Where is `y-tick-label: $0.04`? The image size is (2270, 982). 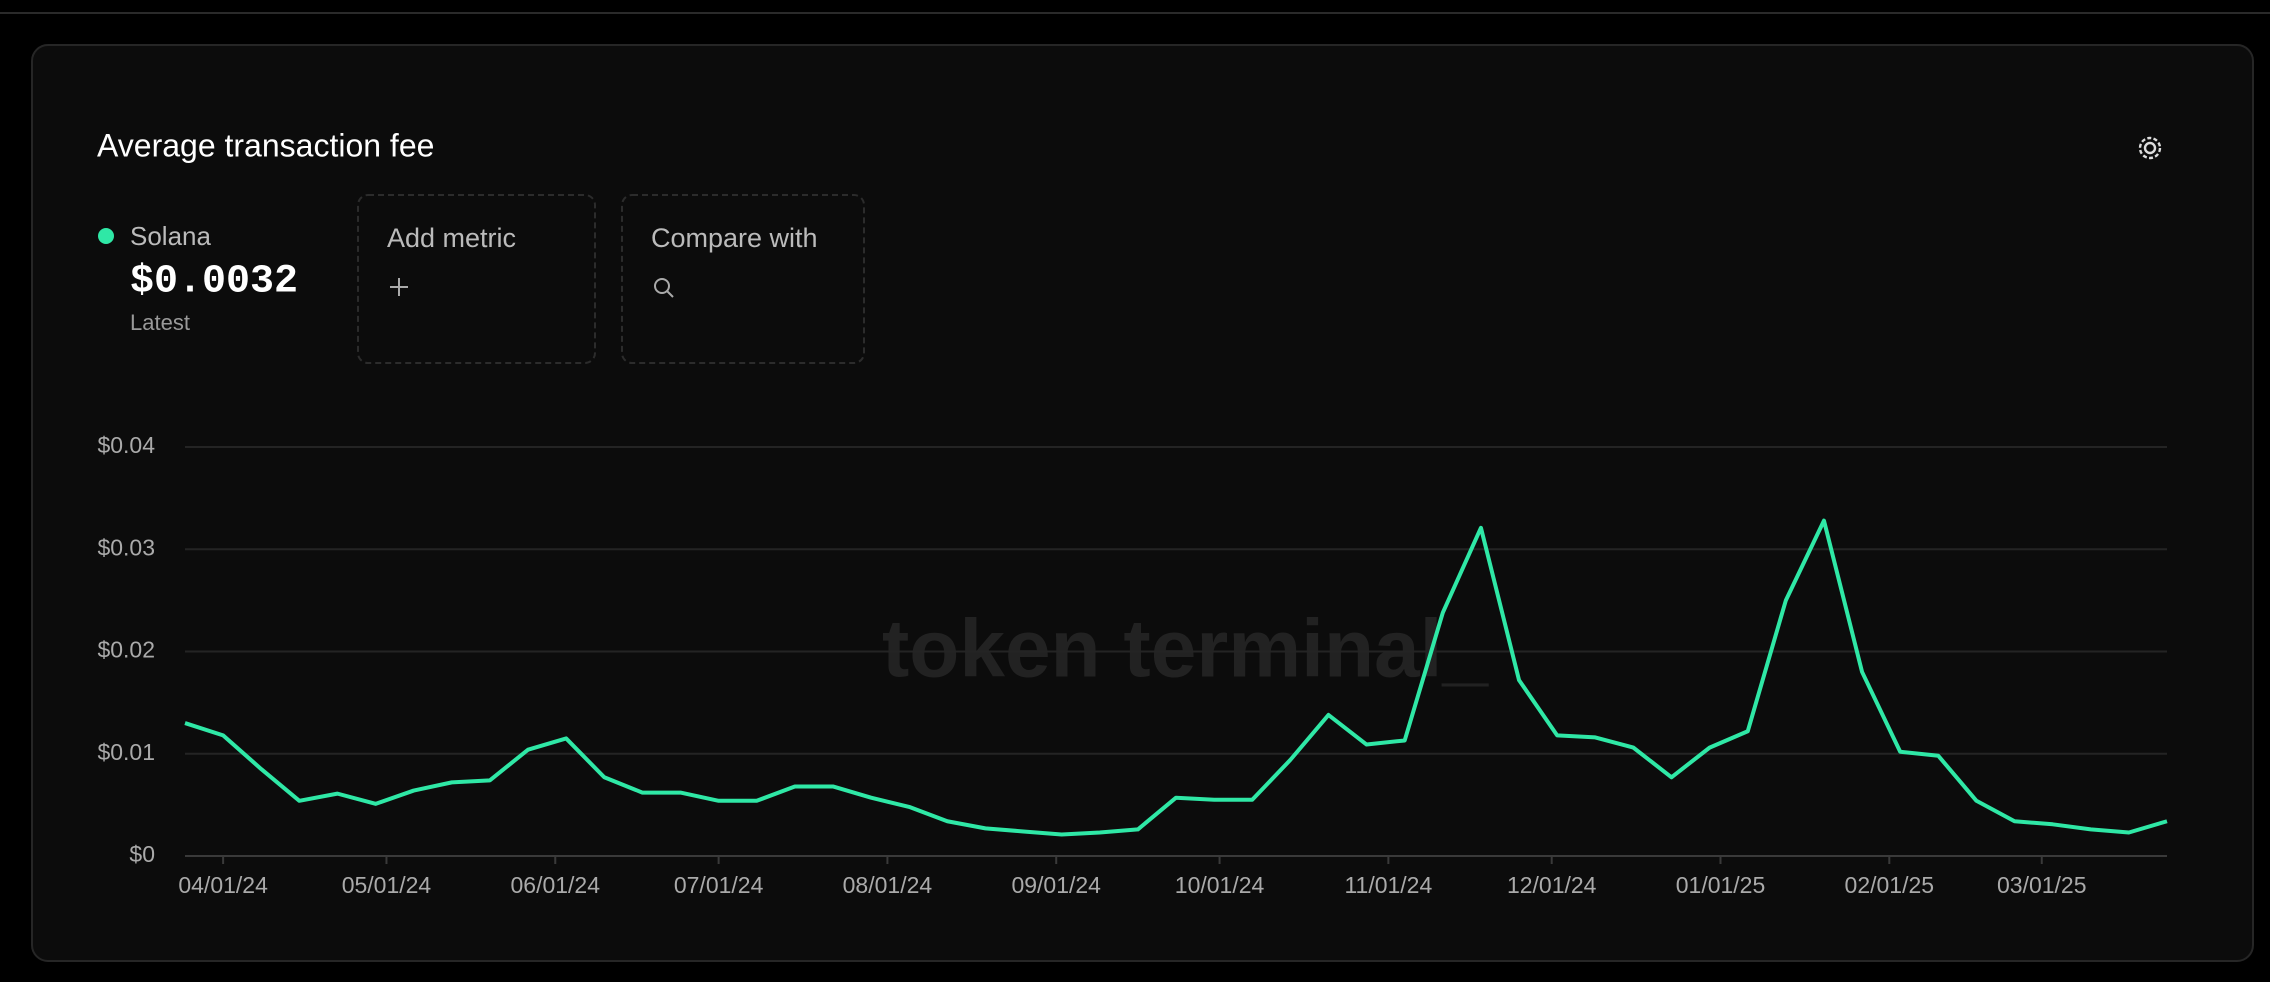 y-tick-label: $0.04 is located at coordinates (126, 445).